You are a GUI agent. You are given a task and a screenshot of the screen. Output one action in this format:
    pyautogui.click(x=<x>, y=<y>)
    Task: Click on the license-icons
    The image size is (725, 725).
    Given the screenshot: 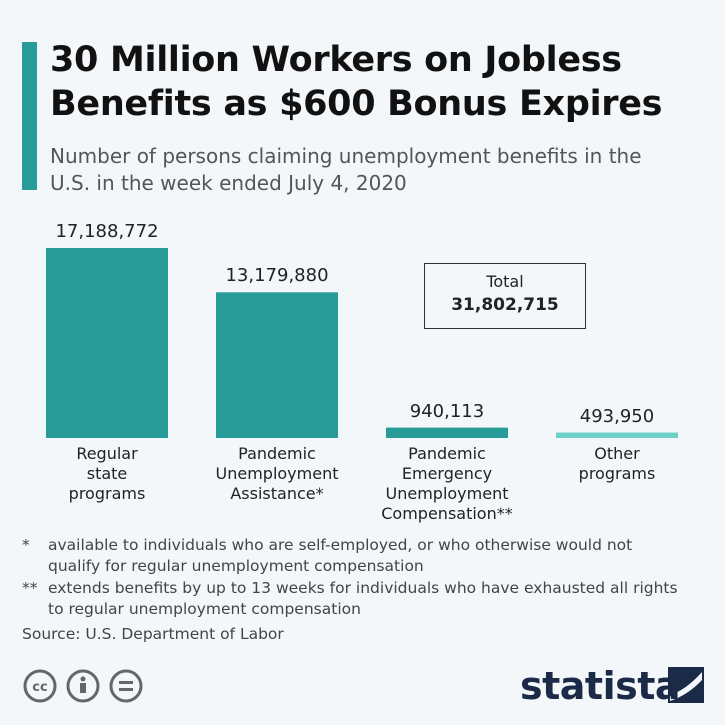 What is the action you would take?
    pyautogui.click(x=83, y=686)
    